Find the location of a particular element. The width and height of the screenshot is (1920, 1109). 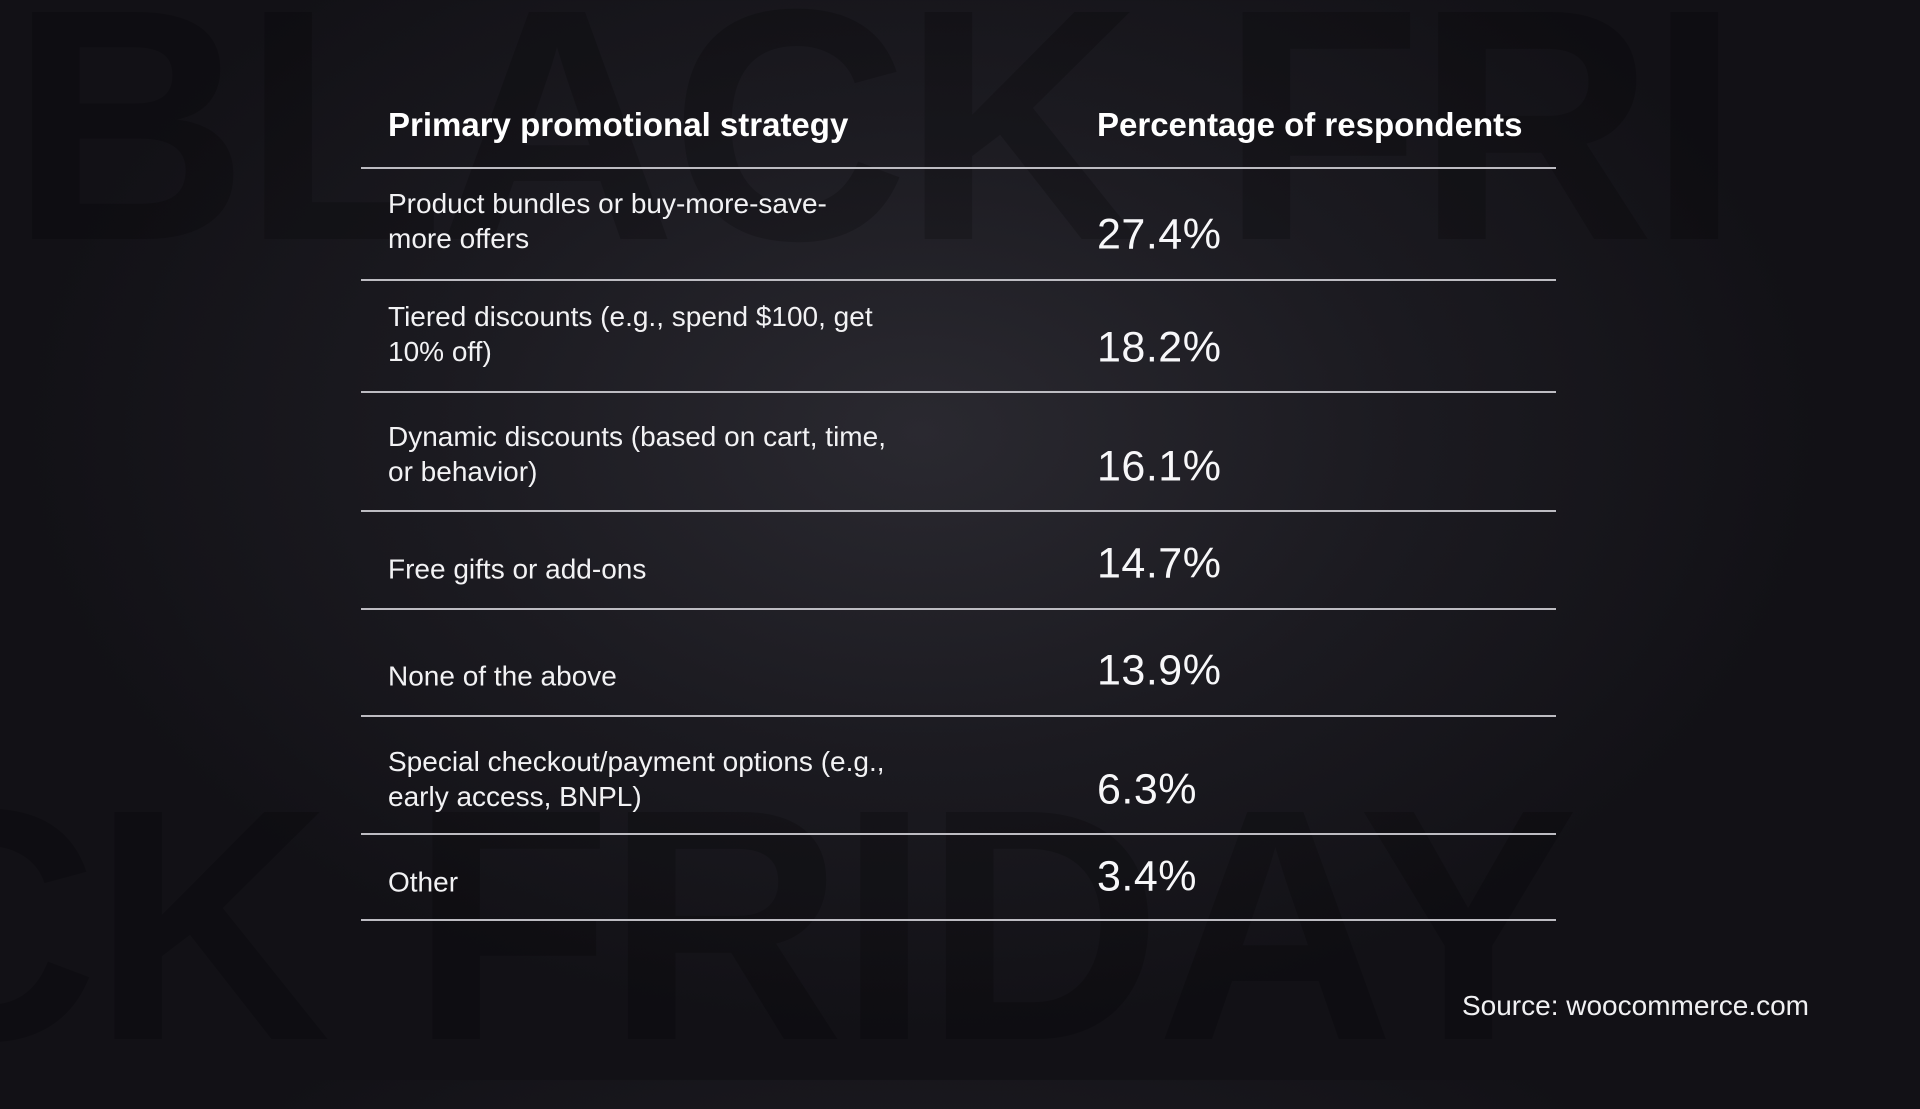

percentage-cell: 18.2% is located at coordinates (1159, 347).